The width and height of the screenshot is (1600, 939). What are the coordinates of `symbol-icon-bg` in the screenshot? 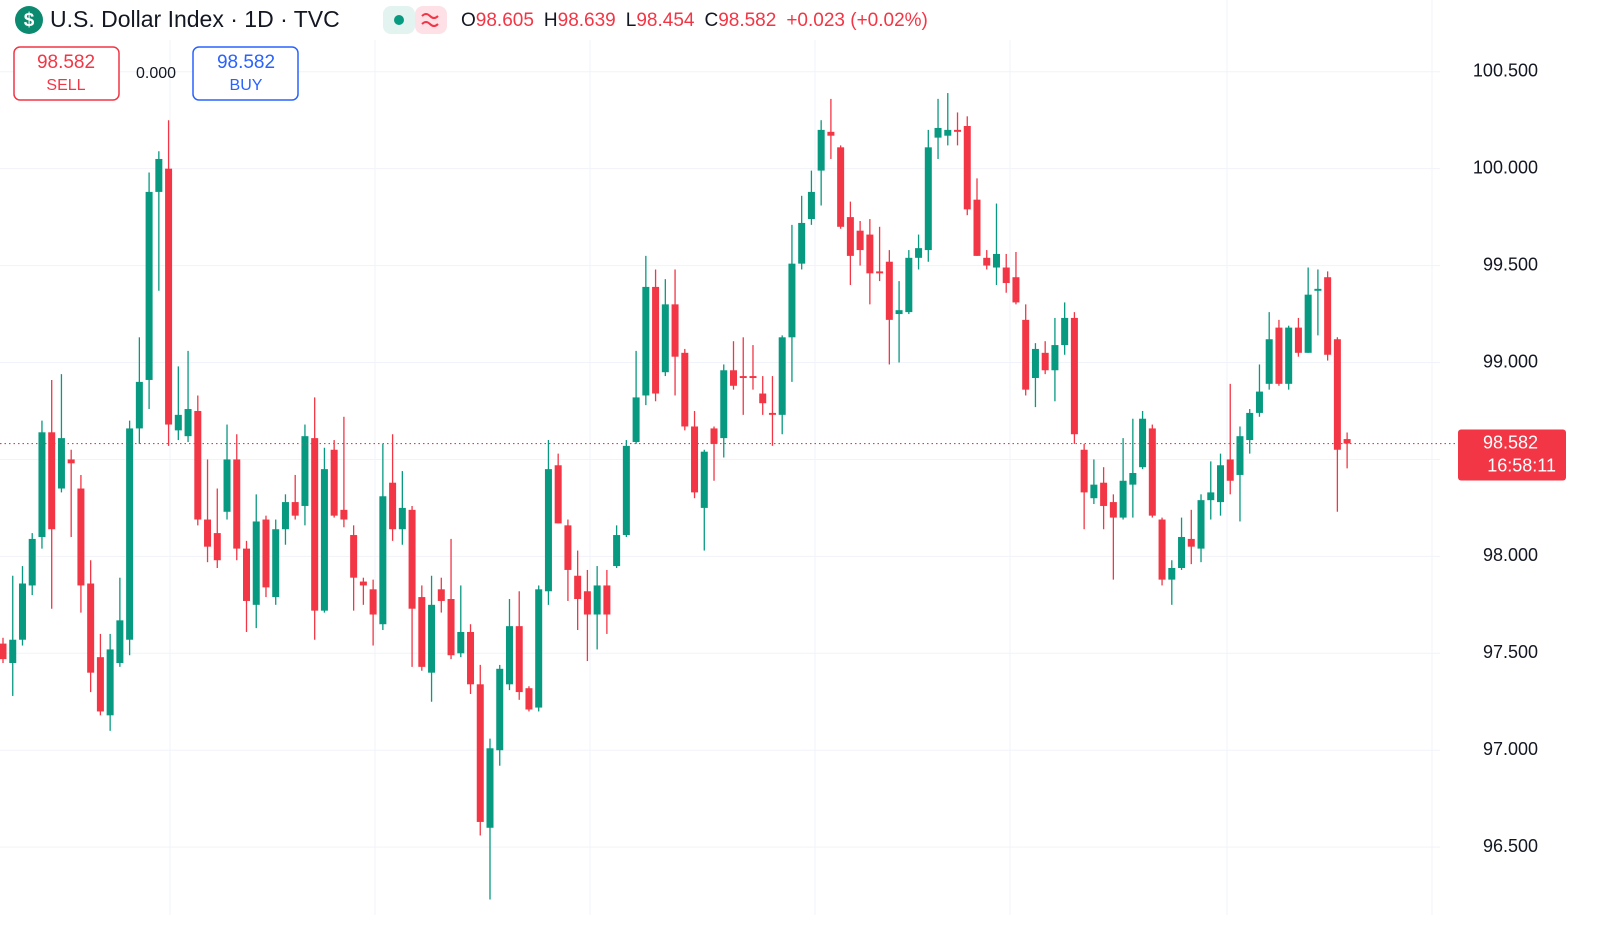 It's located at (29, 20).